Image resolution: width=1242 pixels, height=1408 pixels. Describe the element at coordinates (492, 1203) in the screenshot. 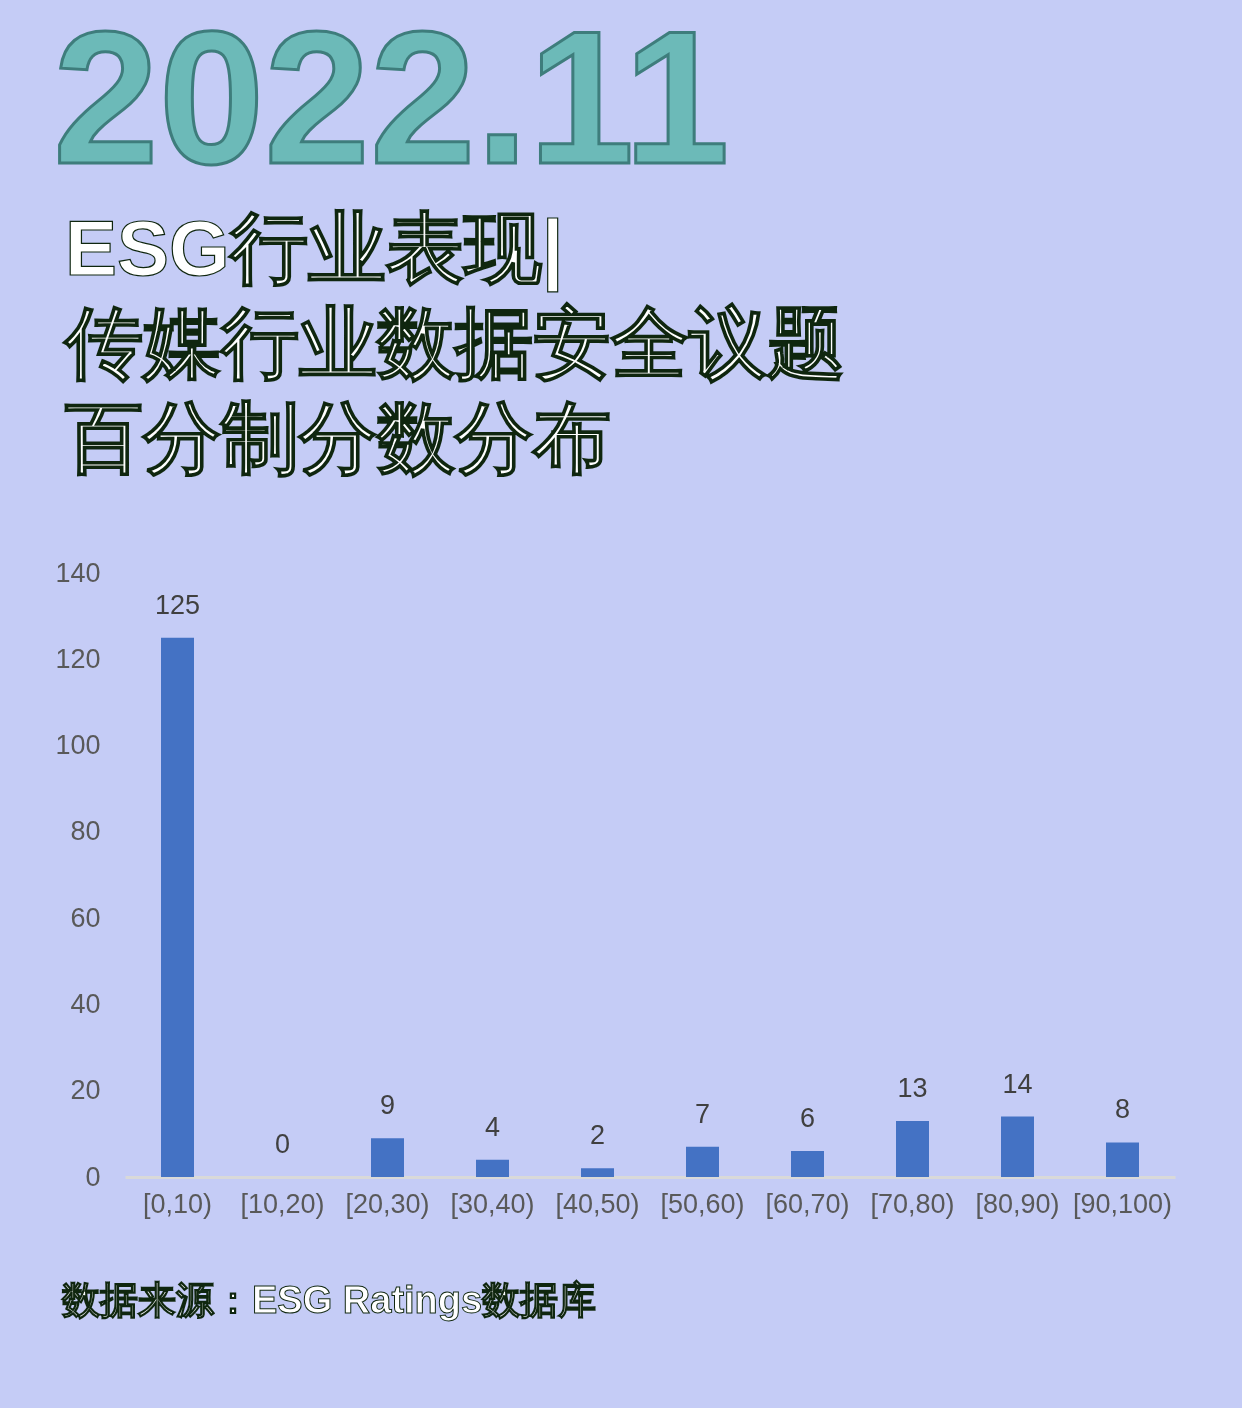

I see `x-tick-label: [30,40)` at that location.